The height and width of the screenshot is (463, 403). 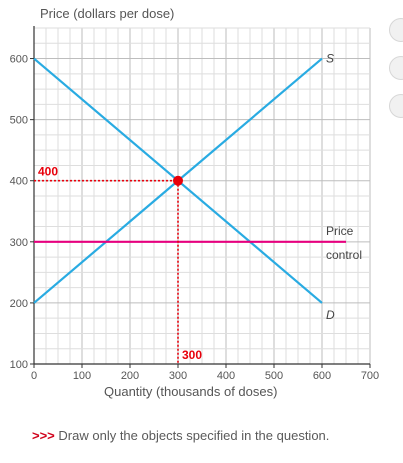 What do you see at coordinates (226, 376) in the screenshot?
I see `x-tick-label: 400` at bounding box center [226, 376].